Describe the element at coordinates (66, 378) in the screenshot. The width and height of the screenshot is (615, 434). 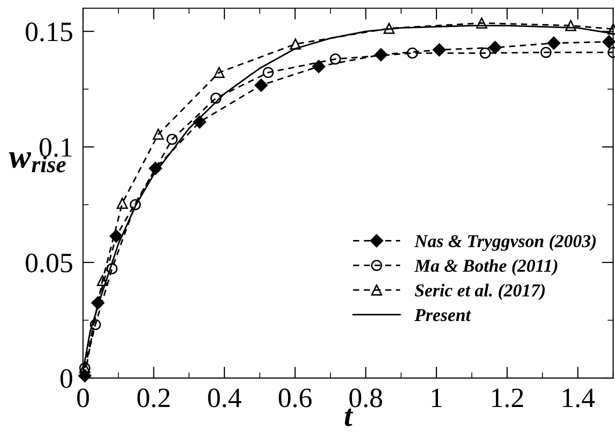
I see `y-tick-label: 0` at that location.